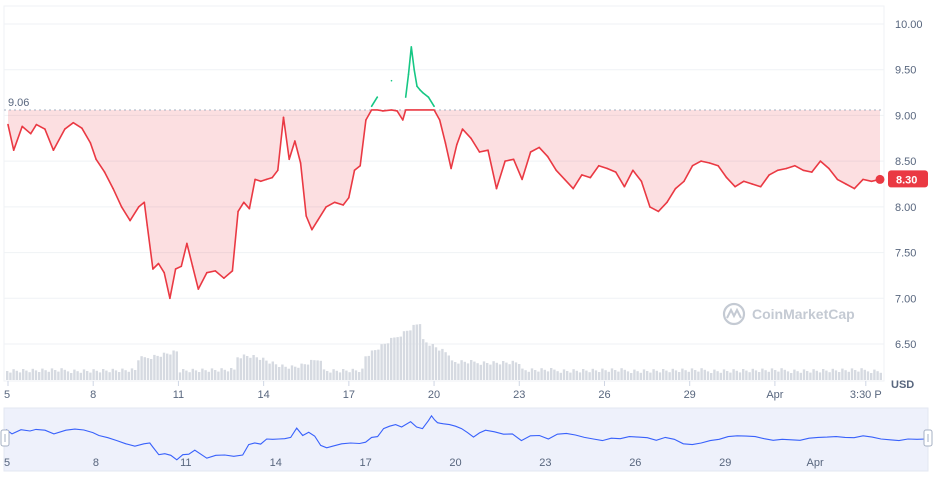 This screenshot has height=480, width=934. I want to click on watermark: CoinMarketCap, so click(788, 314).